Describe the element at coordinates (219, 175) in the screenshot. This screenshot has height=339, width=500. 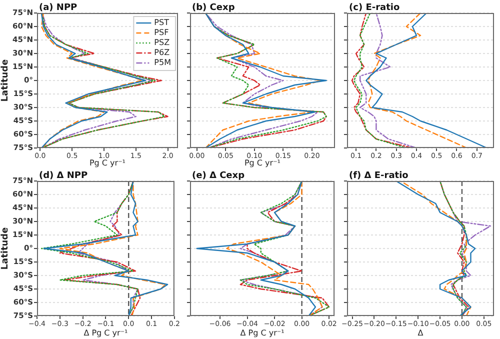
I see `chart-title: (e) Δ Cexp` at that location.